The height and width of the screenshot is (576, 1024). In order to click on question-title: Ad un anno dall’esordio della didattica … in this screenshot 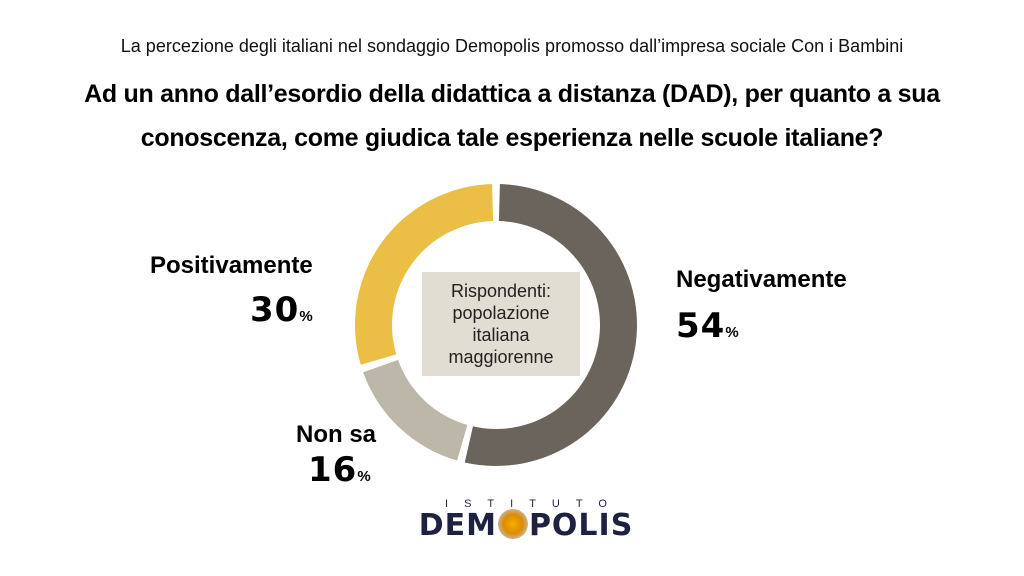, I will do `click(512, 116)`.